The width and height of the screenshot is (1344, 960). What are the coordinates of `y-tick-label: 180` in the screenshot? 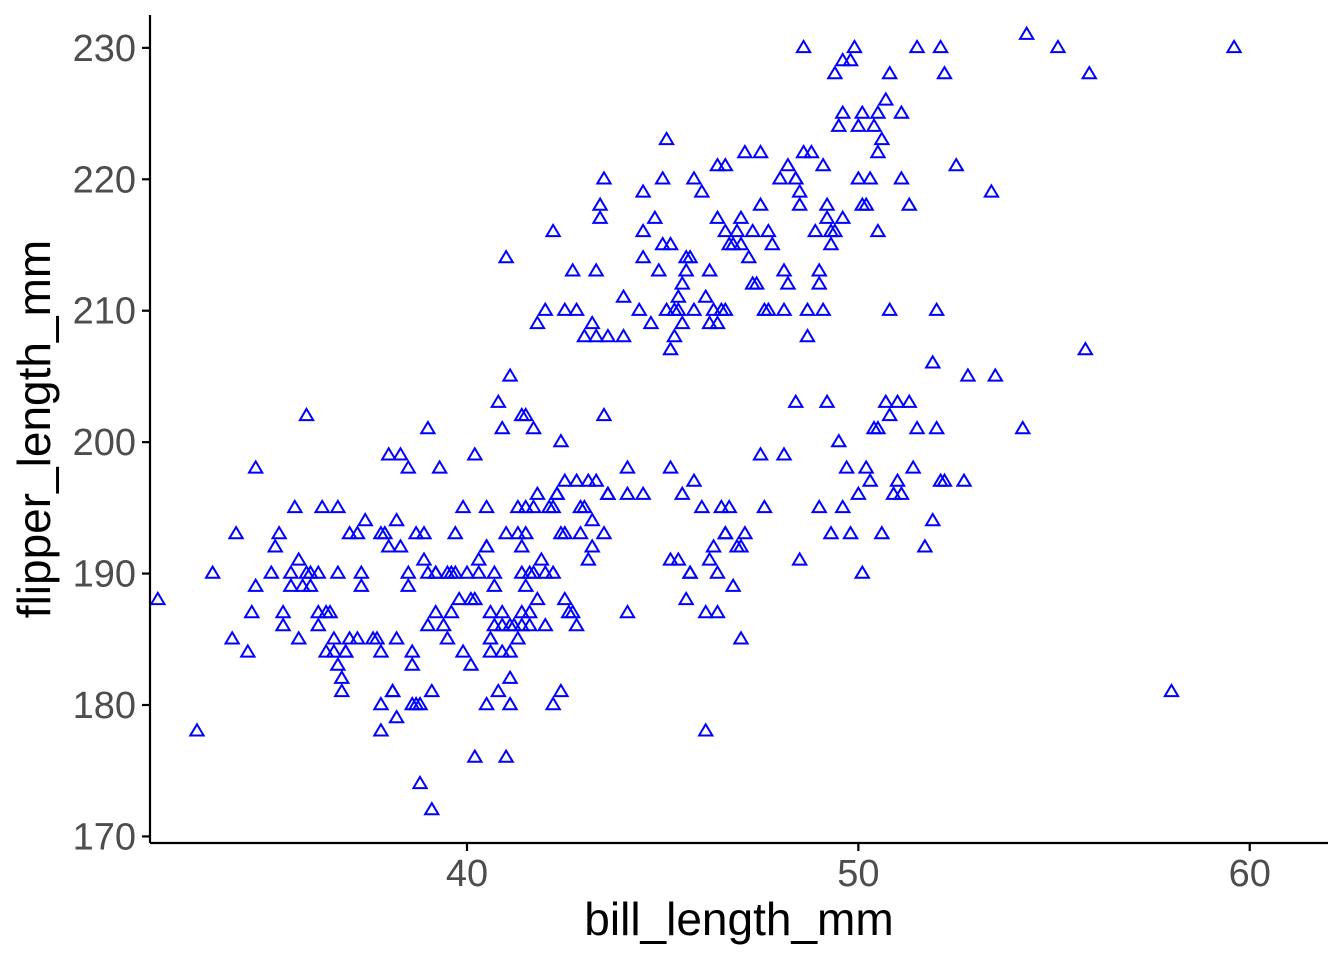 It's located at (104, 706).